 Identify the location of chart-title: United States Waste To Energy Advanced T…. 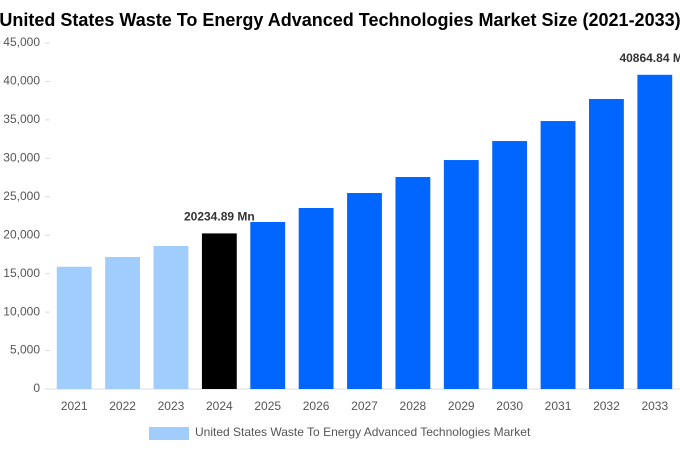
(340, 20).